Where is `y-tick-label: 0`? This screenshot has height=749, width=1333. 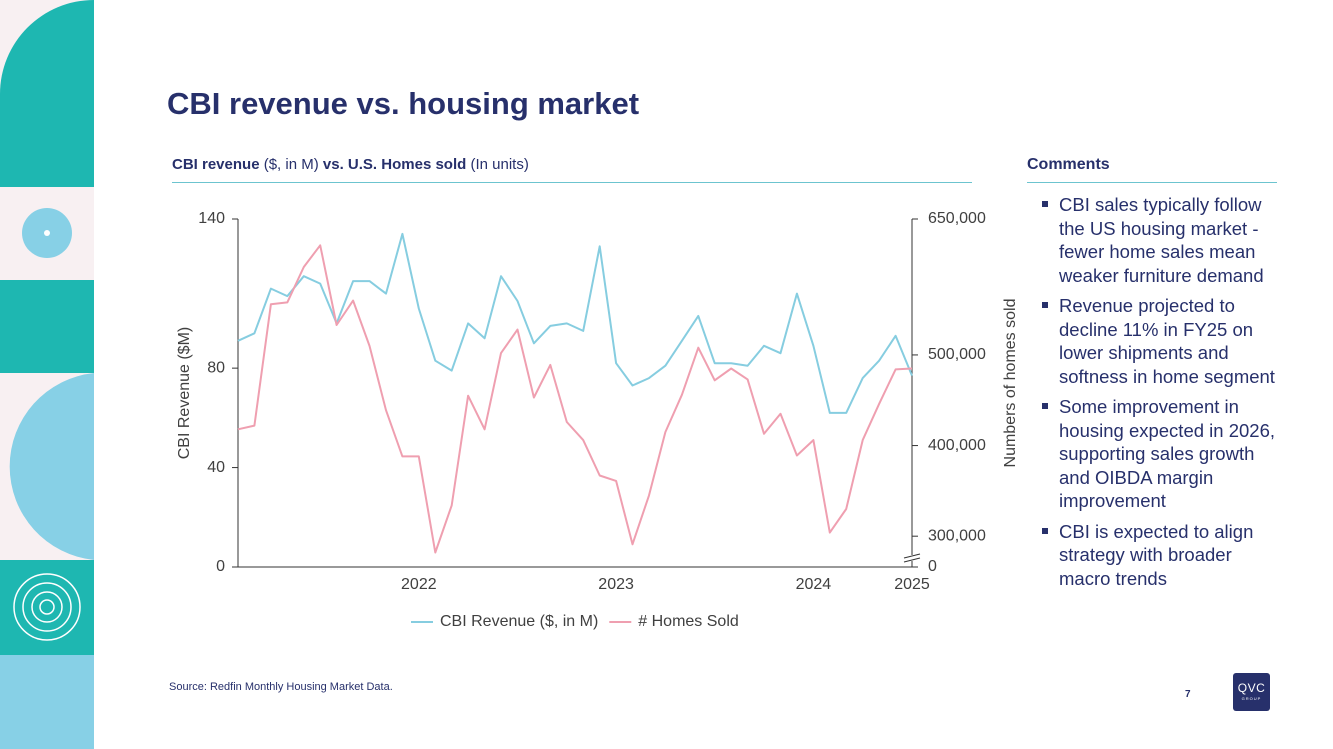 y-tick-label: 0 is located at coordinates (220, 566).